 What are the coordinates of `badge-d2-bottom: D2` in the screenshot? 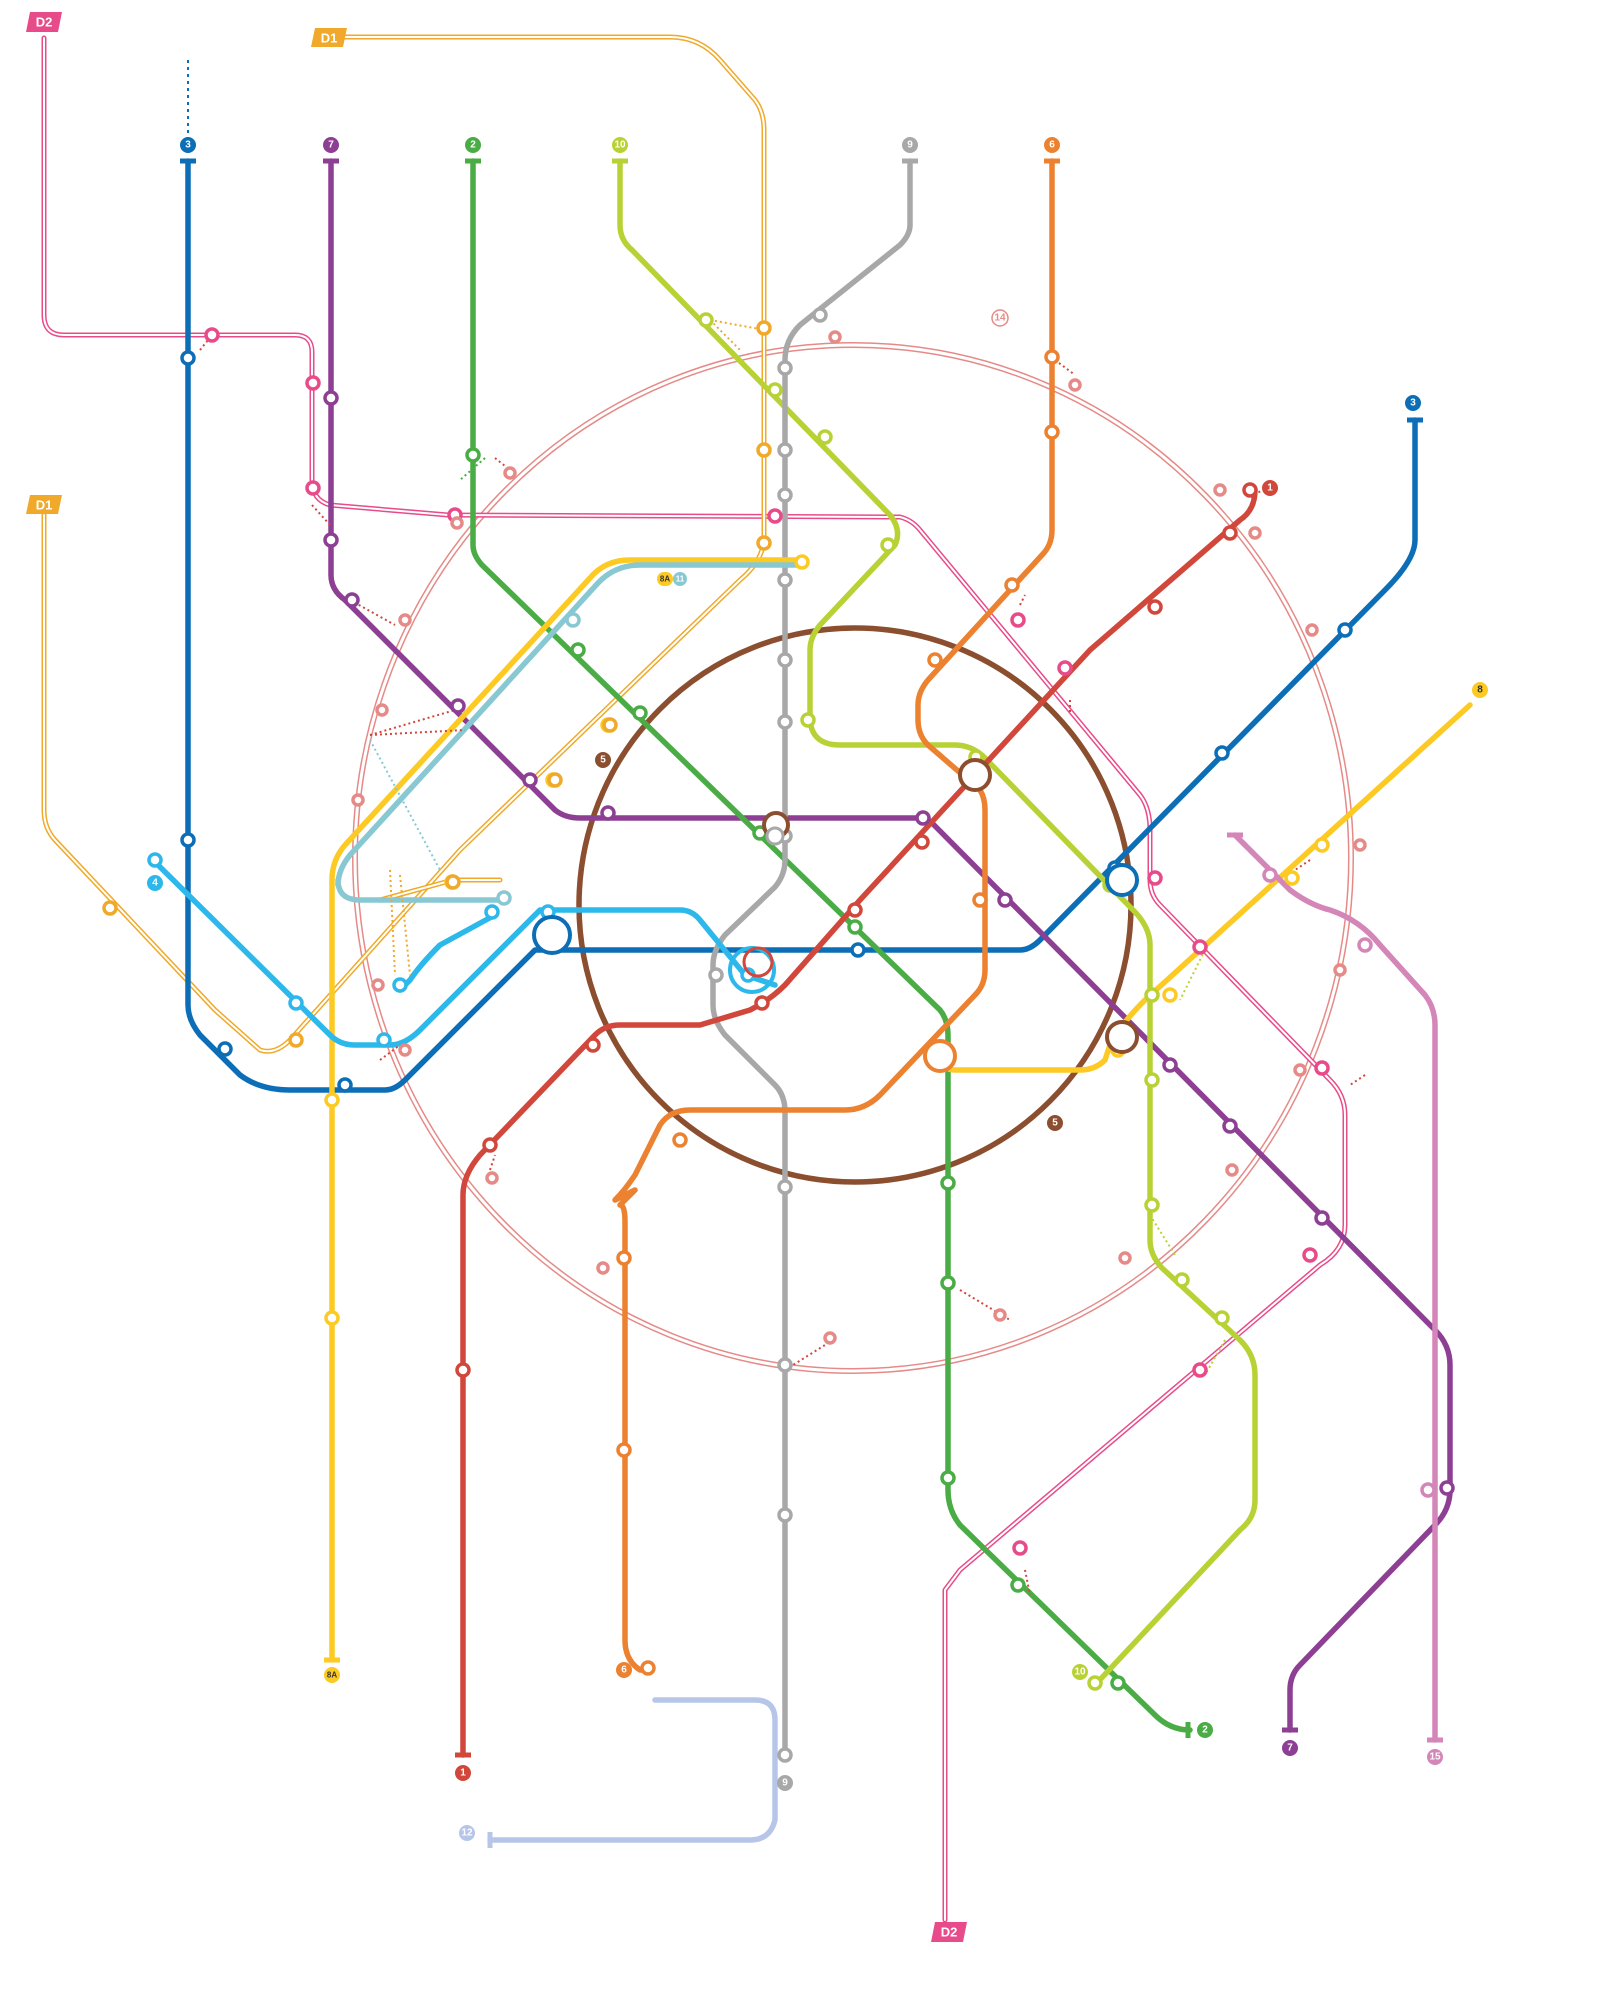 It's located at (949, 1932).